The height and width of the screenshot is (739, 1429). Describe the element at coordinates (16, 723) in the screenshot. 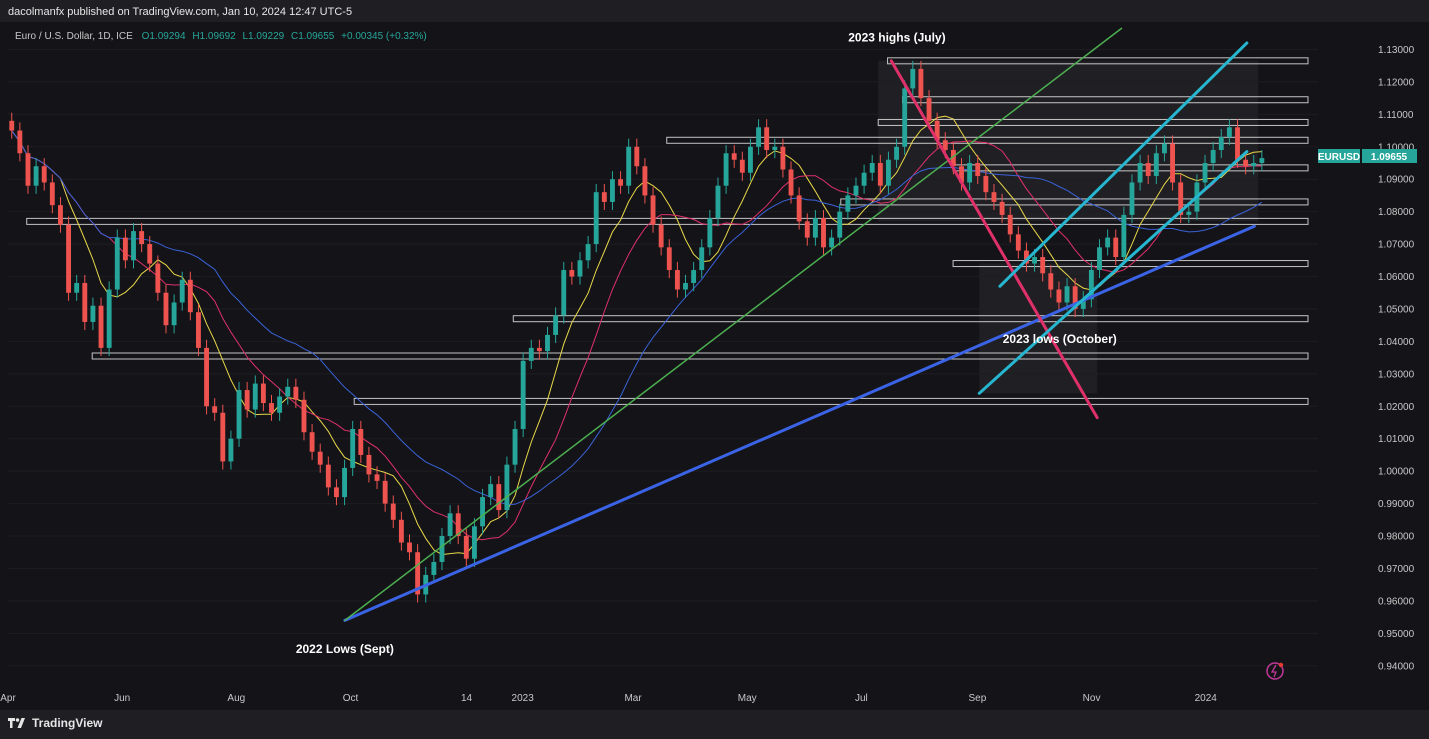

I see `tradingview-logo-icon` at that location.